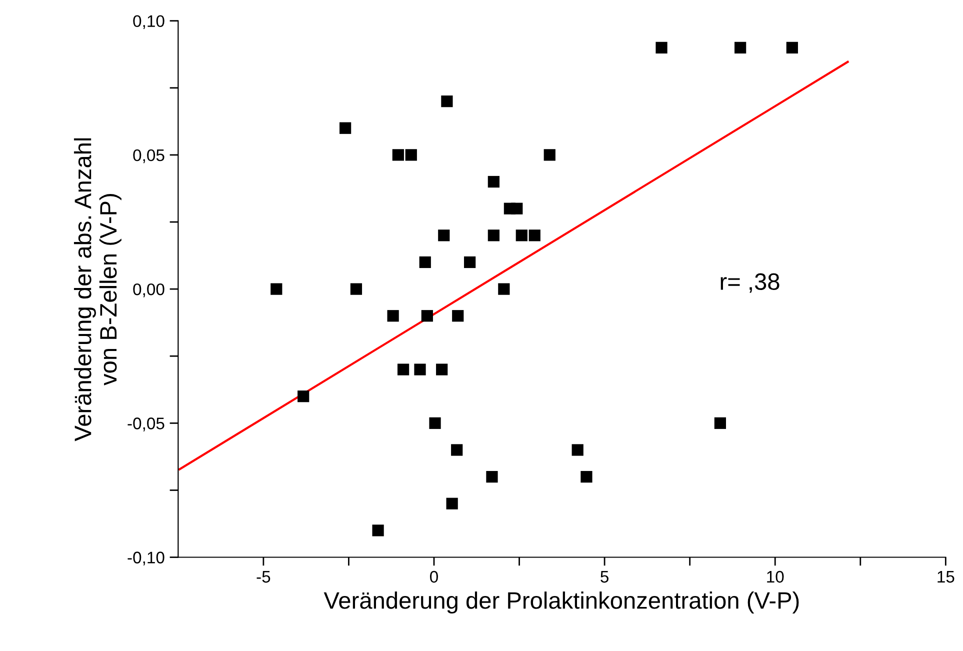  I want to click on x-axis-title: Veränderung der Prolaktinkonzentration (V-P), so click(561, 603).